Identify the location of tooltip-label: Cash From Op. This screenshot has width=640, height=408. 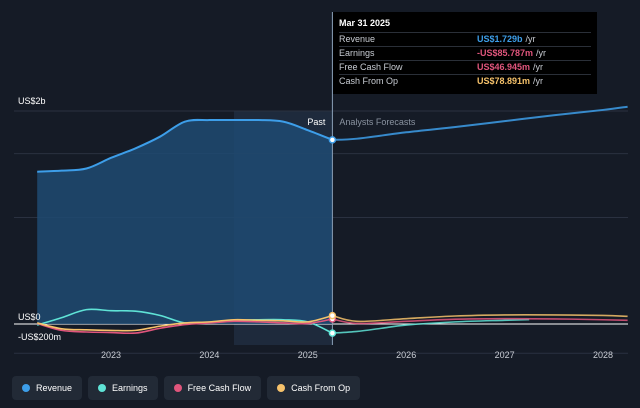
(369, 81).